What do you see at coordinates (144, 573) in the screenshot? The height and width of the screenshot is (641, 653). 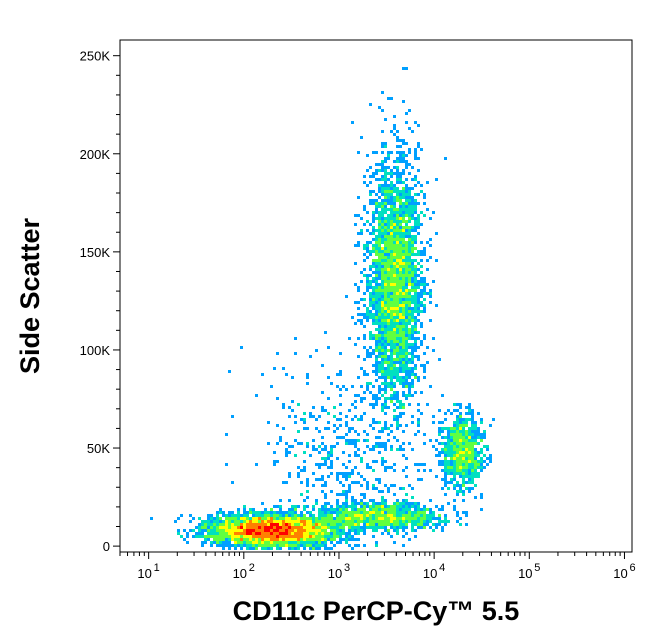 I see `x-tick-label-base: 10` at bounding box center [144, 573].